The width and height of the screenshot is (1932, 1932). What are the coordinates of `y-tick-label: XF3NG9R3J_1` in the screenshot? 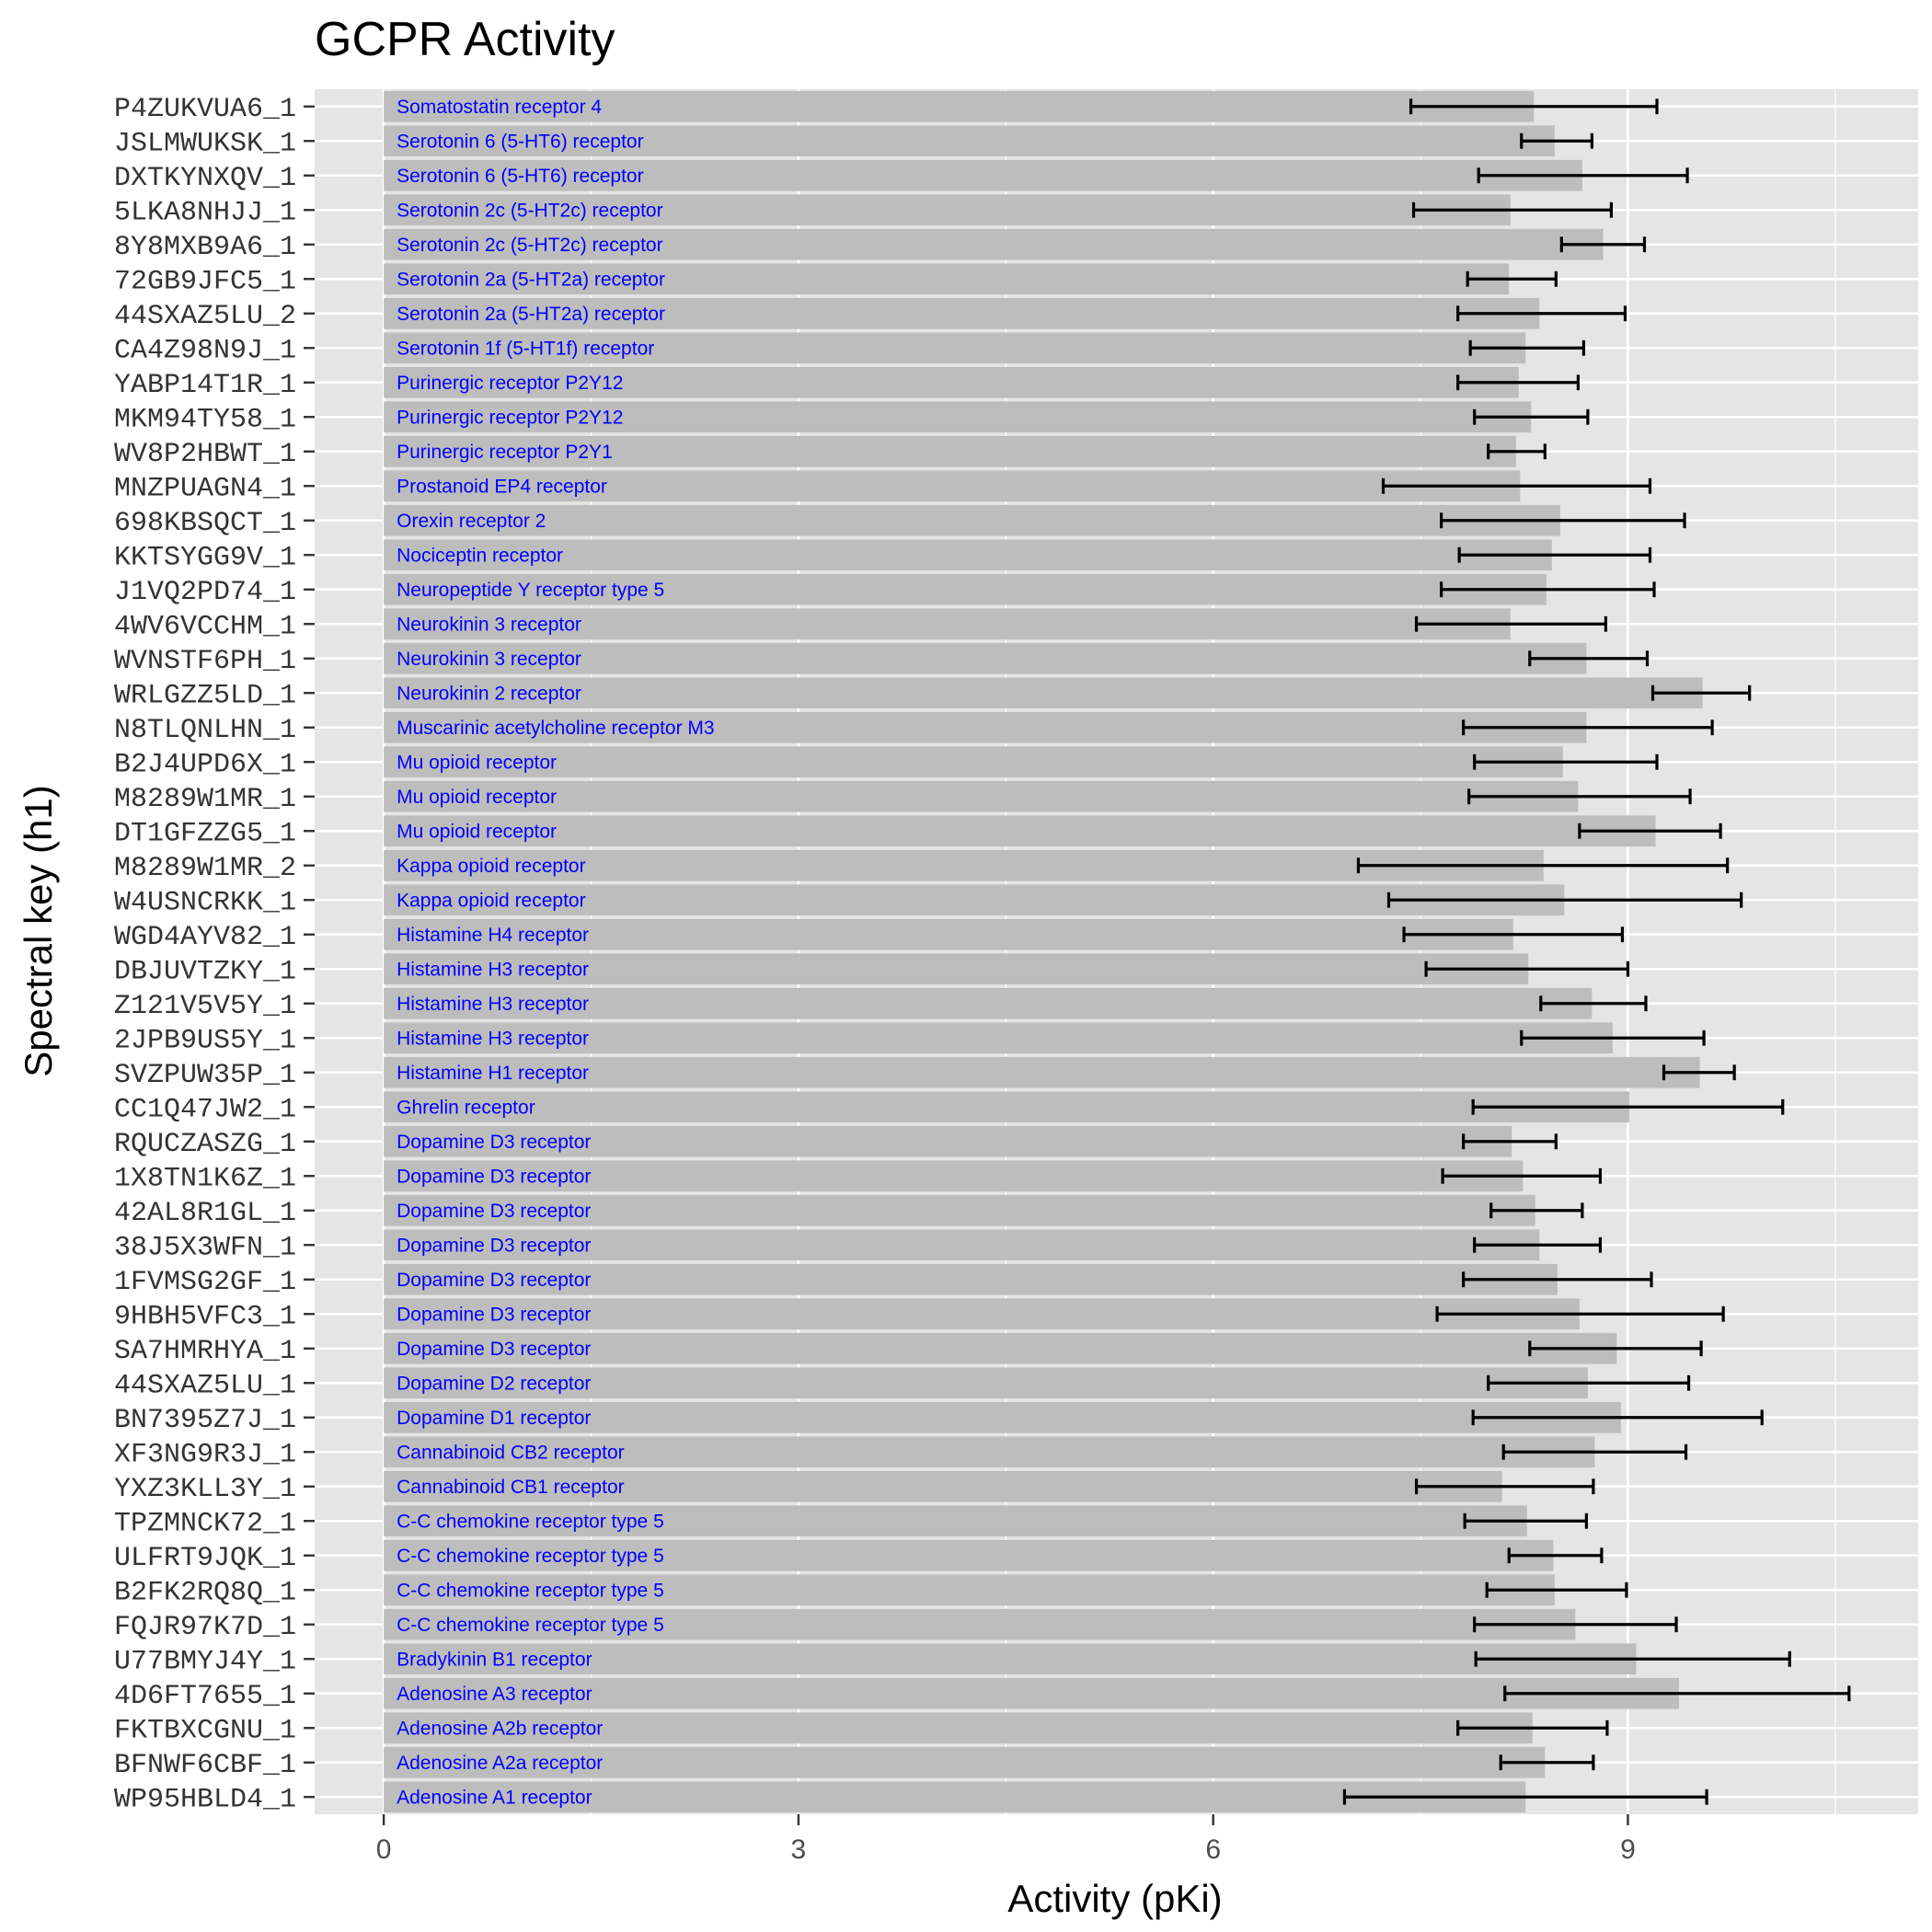 It's located at (205, 1454).